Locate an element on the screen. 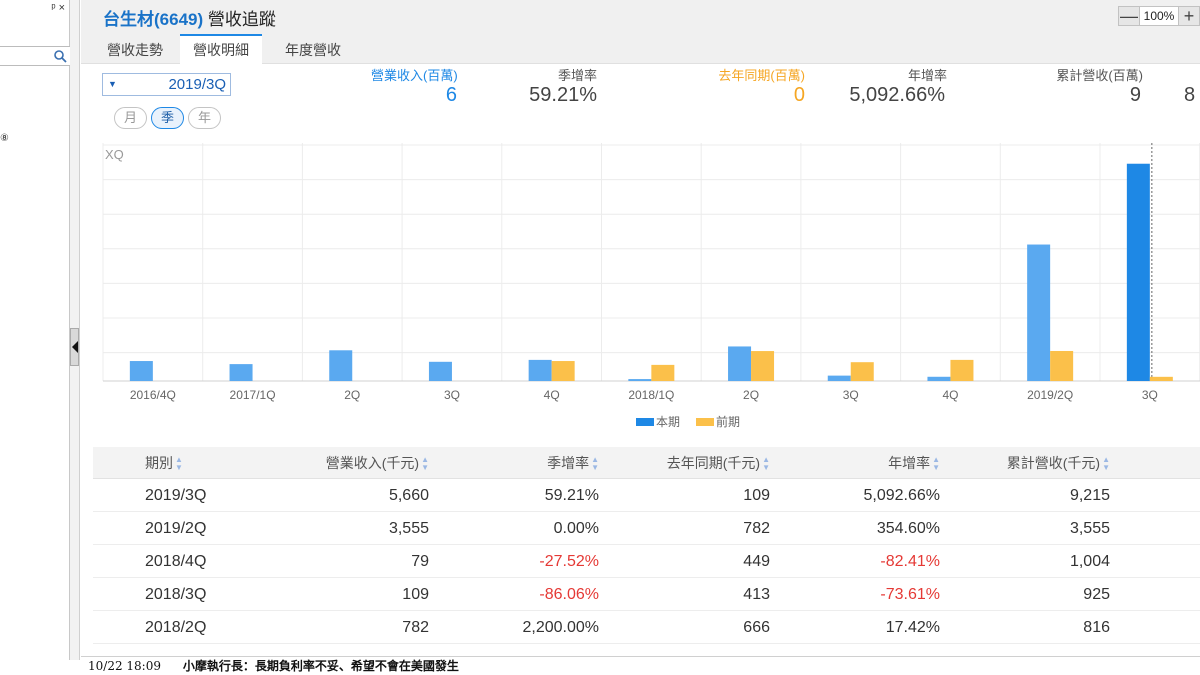 The width and height of the screenshot is (1200, 675). stat-ly-value: 0 is located at coordinates (799, 95).